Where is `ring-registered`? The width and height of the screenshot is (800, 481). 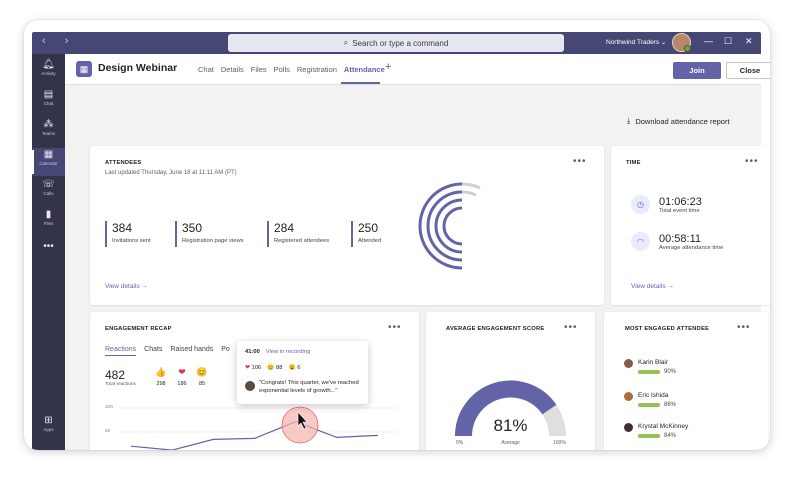 ring-registered is located at coordinates (448, 226).